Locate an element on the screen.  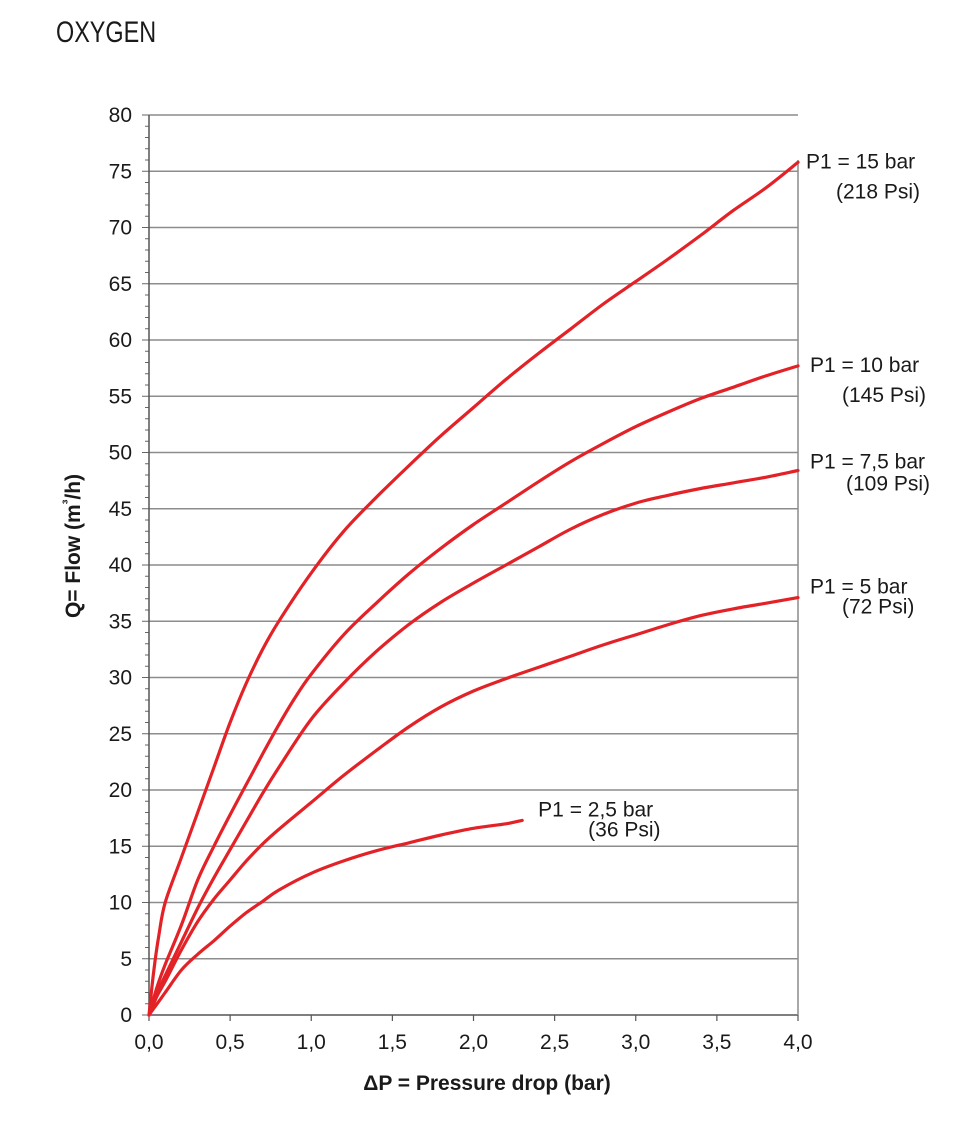
series-psi-label: (36 Psi) is located at coordinates (624, 829).